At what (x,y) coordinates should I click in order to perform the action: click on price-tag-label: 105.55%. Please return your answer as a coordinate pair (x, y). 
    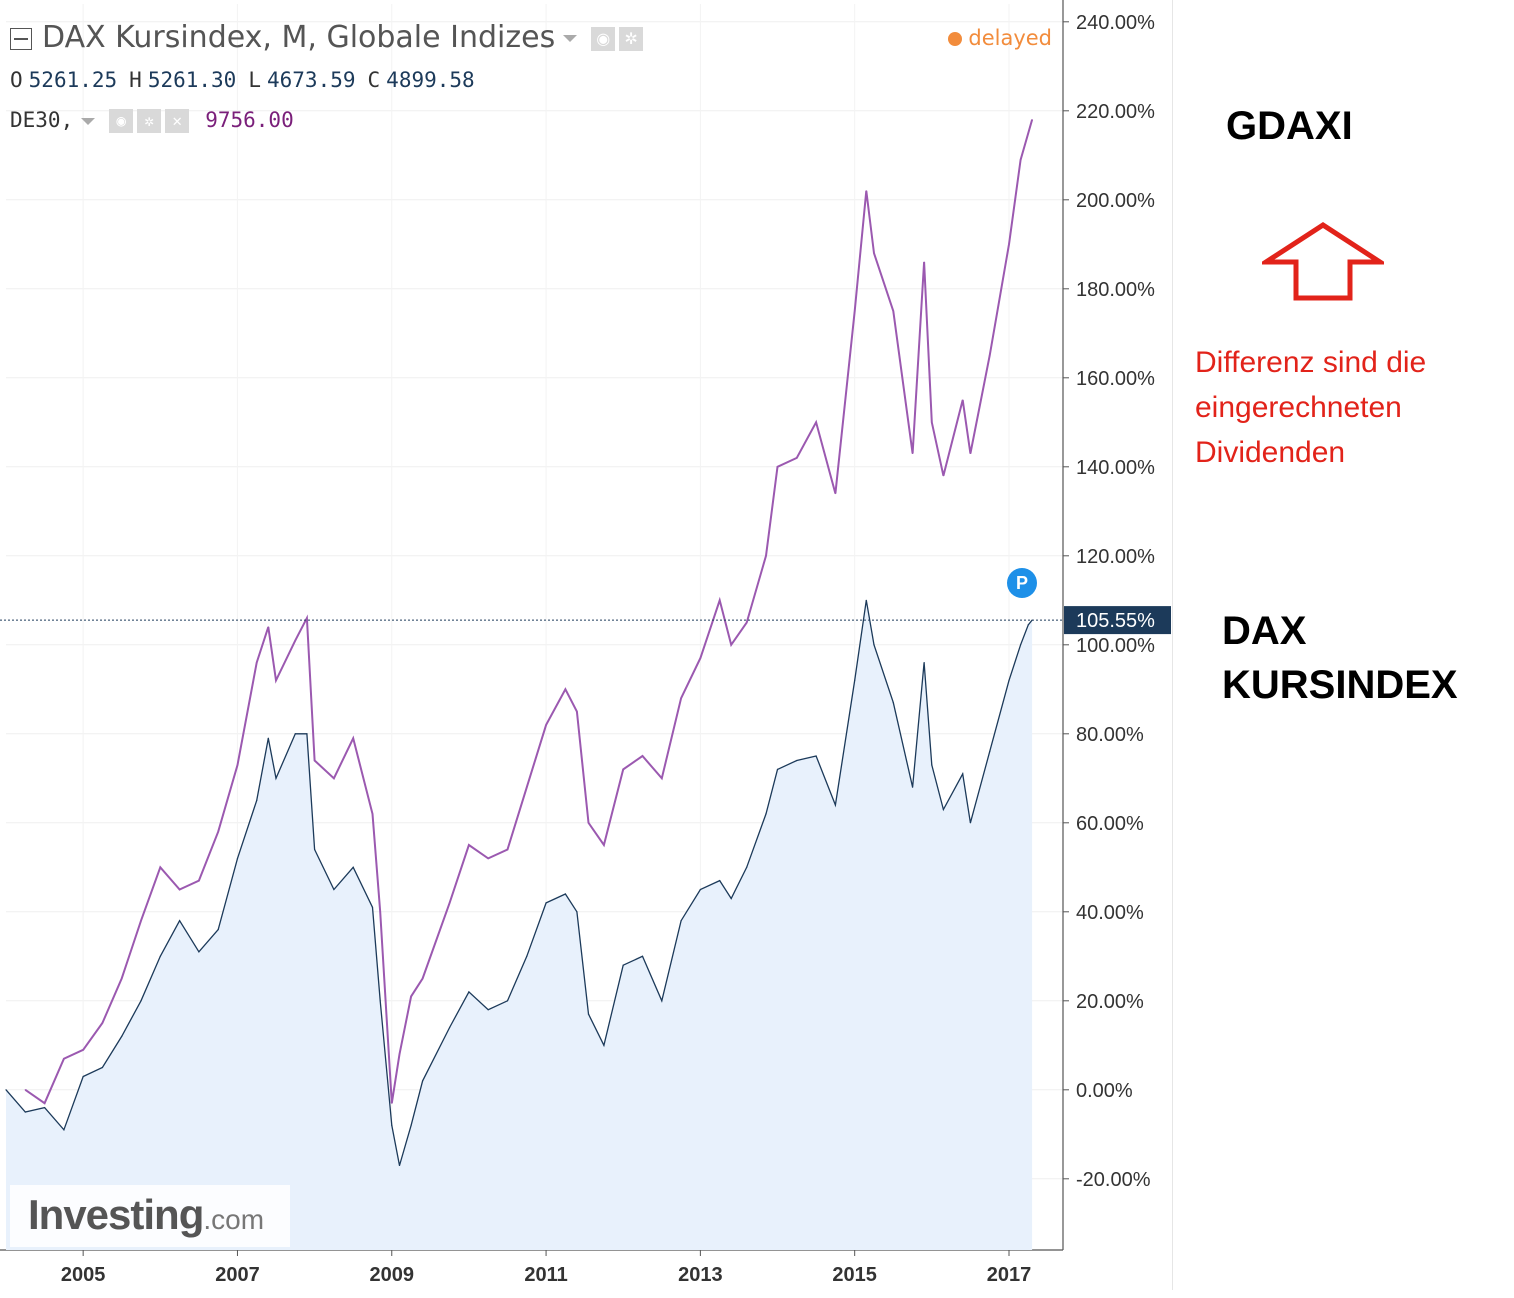
    Looking at the image, I should click on (1115, 621).